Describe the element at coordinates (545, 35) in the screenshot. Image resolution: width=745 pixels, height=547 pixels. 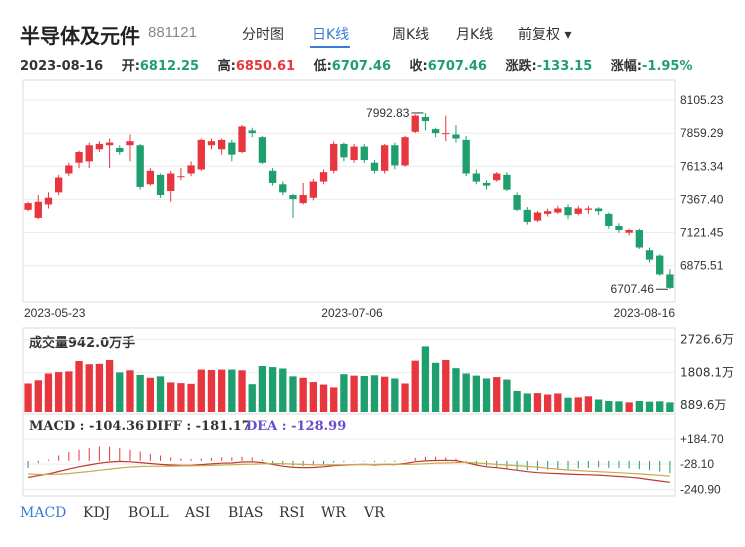
I see `adjust-dropdown: 前复权 ▾` at that location.